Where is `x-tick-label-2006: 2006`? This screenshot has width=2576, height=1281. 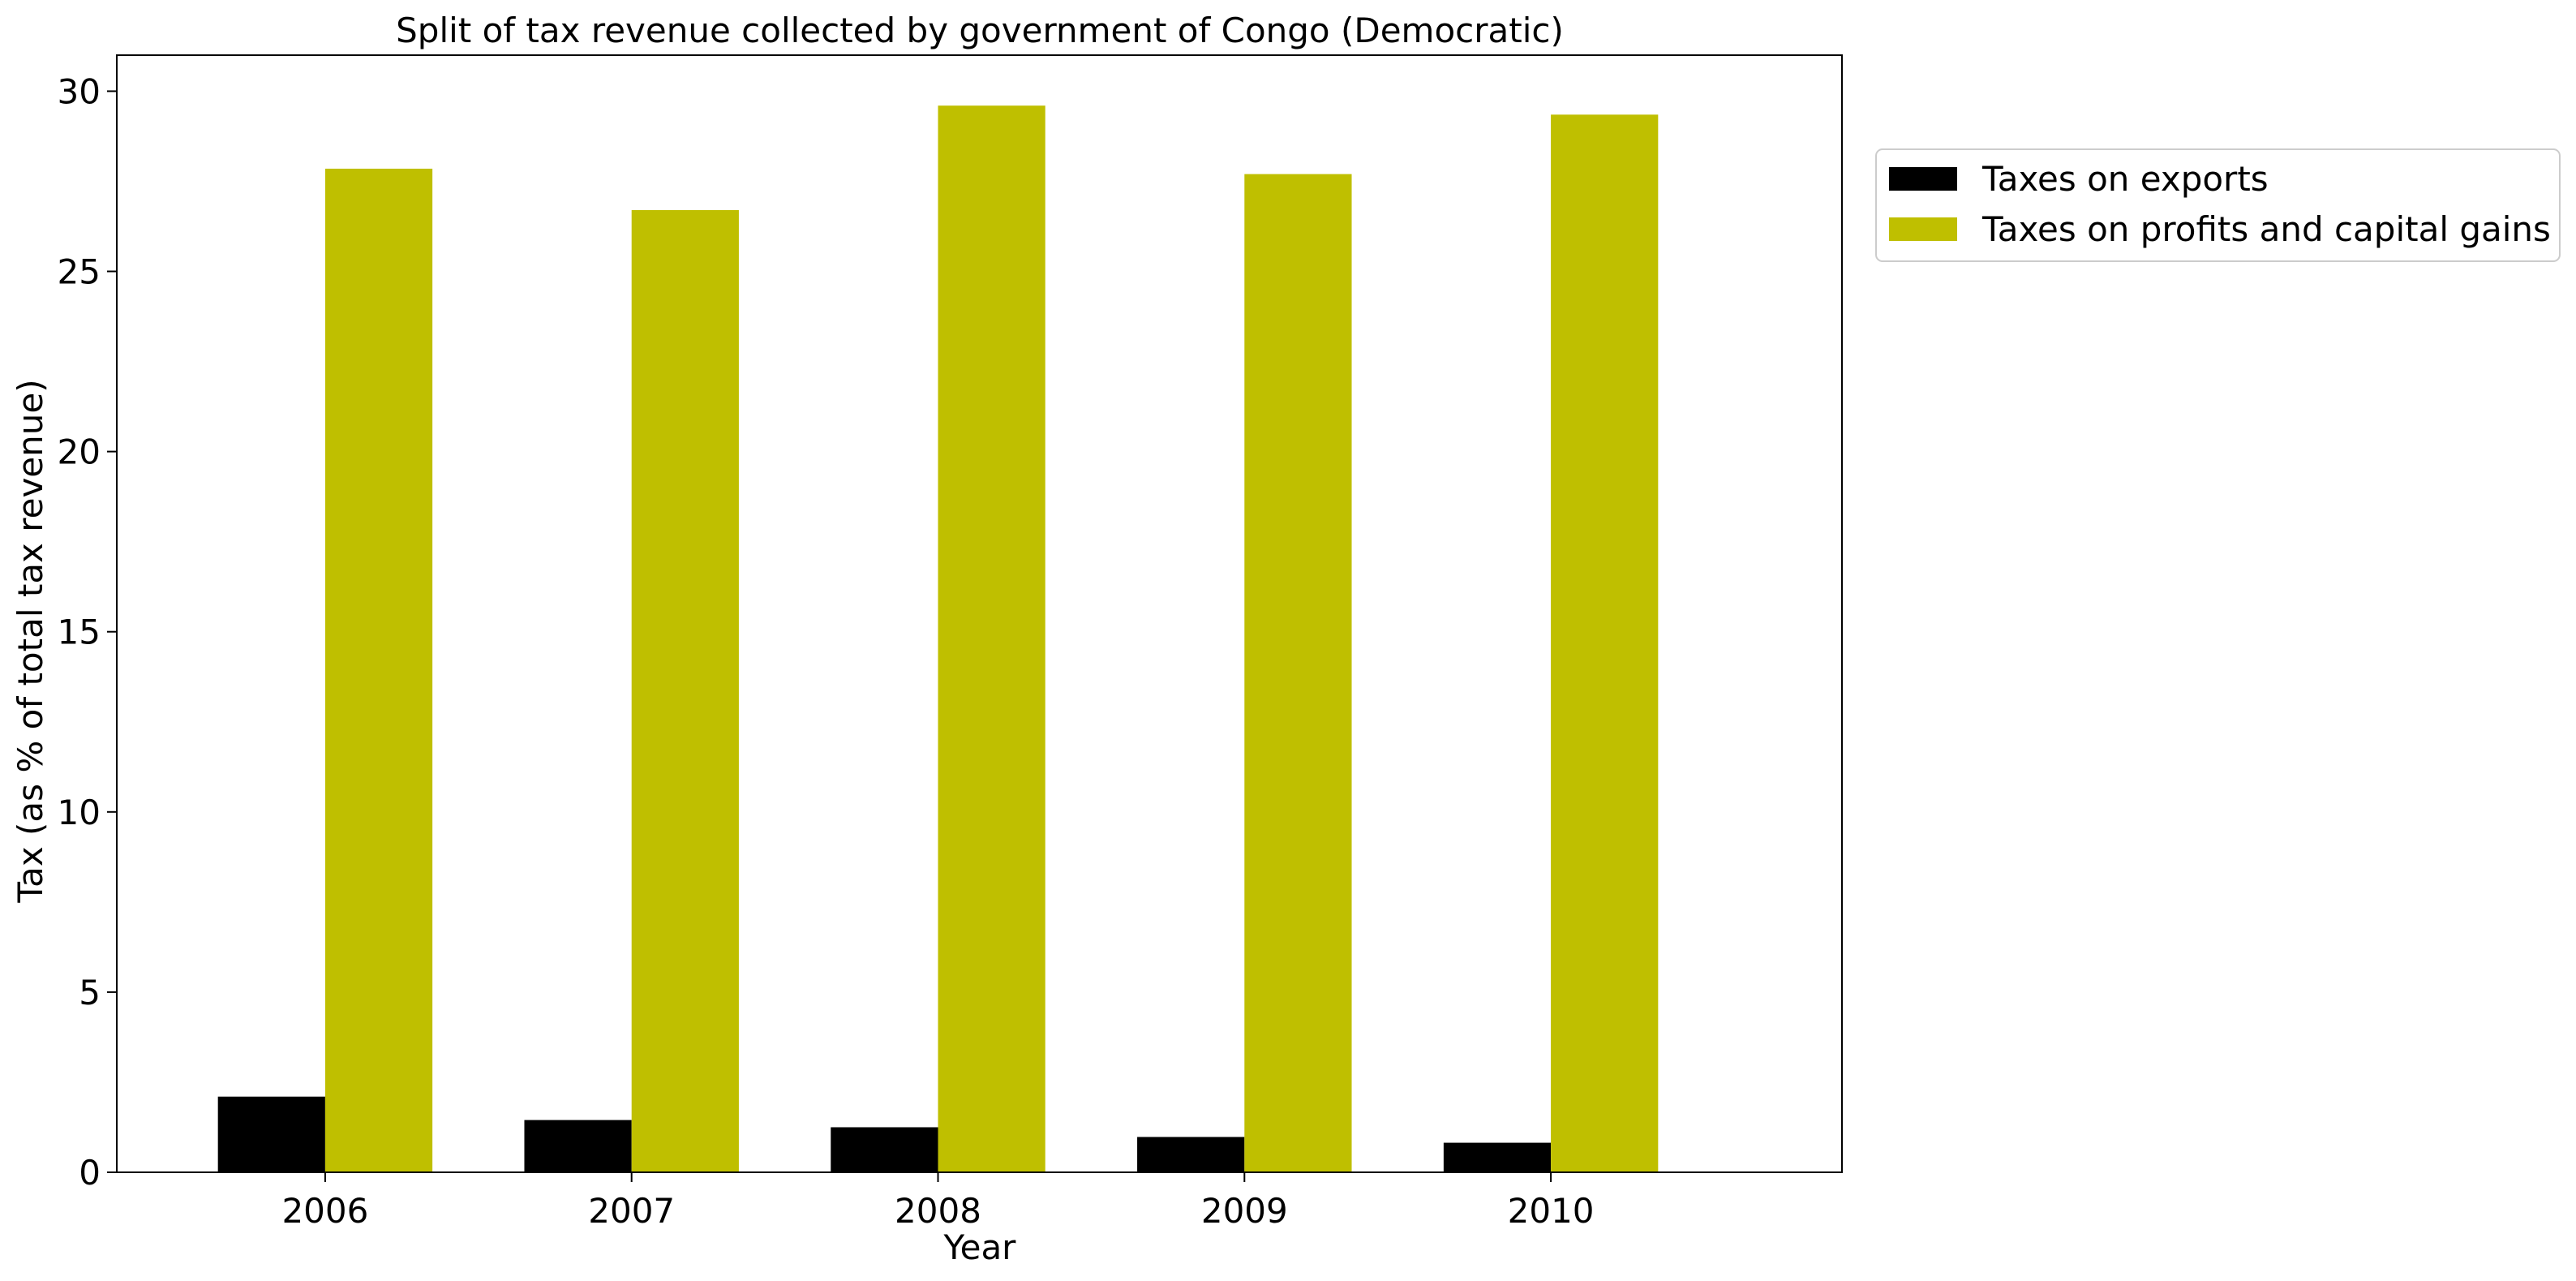
x-tick-label-2006: 2006 is located at coordinates (324, 1211).